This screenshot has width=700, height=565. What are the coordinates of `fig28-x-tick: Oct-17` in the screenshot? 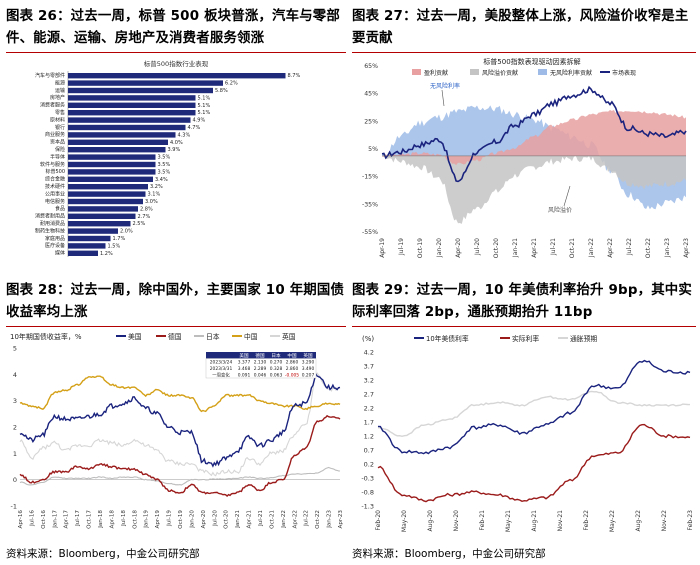 It's located at (90, 519).